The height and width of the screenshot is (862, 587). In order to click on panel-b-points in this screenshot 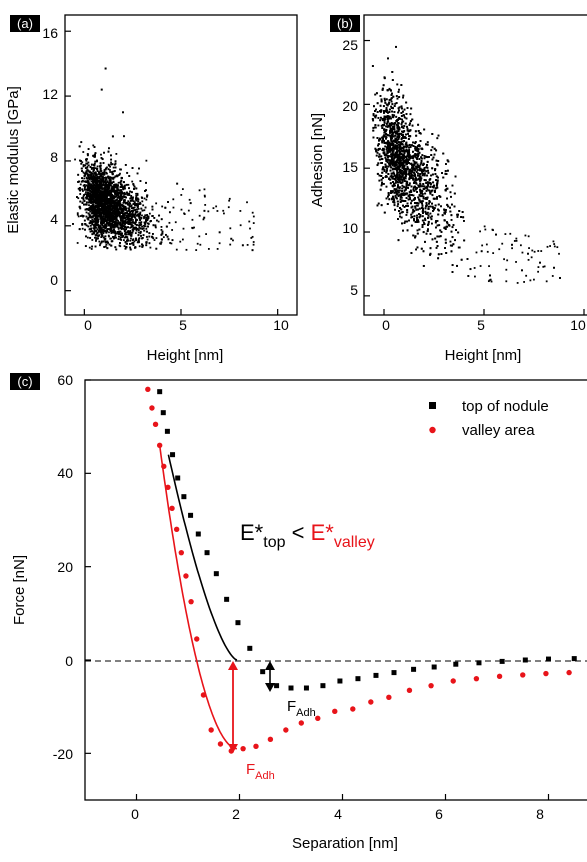, I will do `click(466, 164)`.